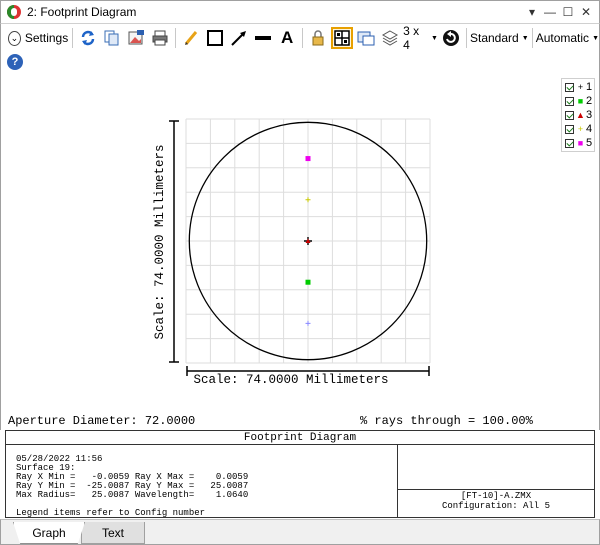  What do you see at coordinates (496, 506) in the screenshot?
I see `configuration-text: Configuration: All 5` at bounding box center [496, 506].